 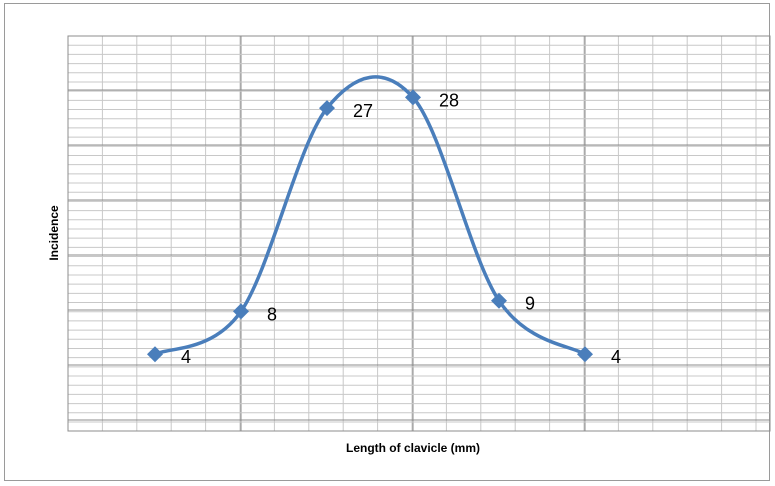 I want to click on data-label: 8, so click(x=272, y=314).